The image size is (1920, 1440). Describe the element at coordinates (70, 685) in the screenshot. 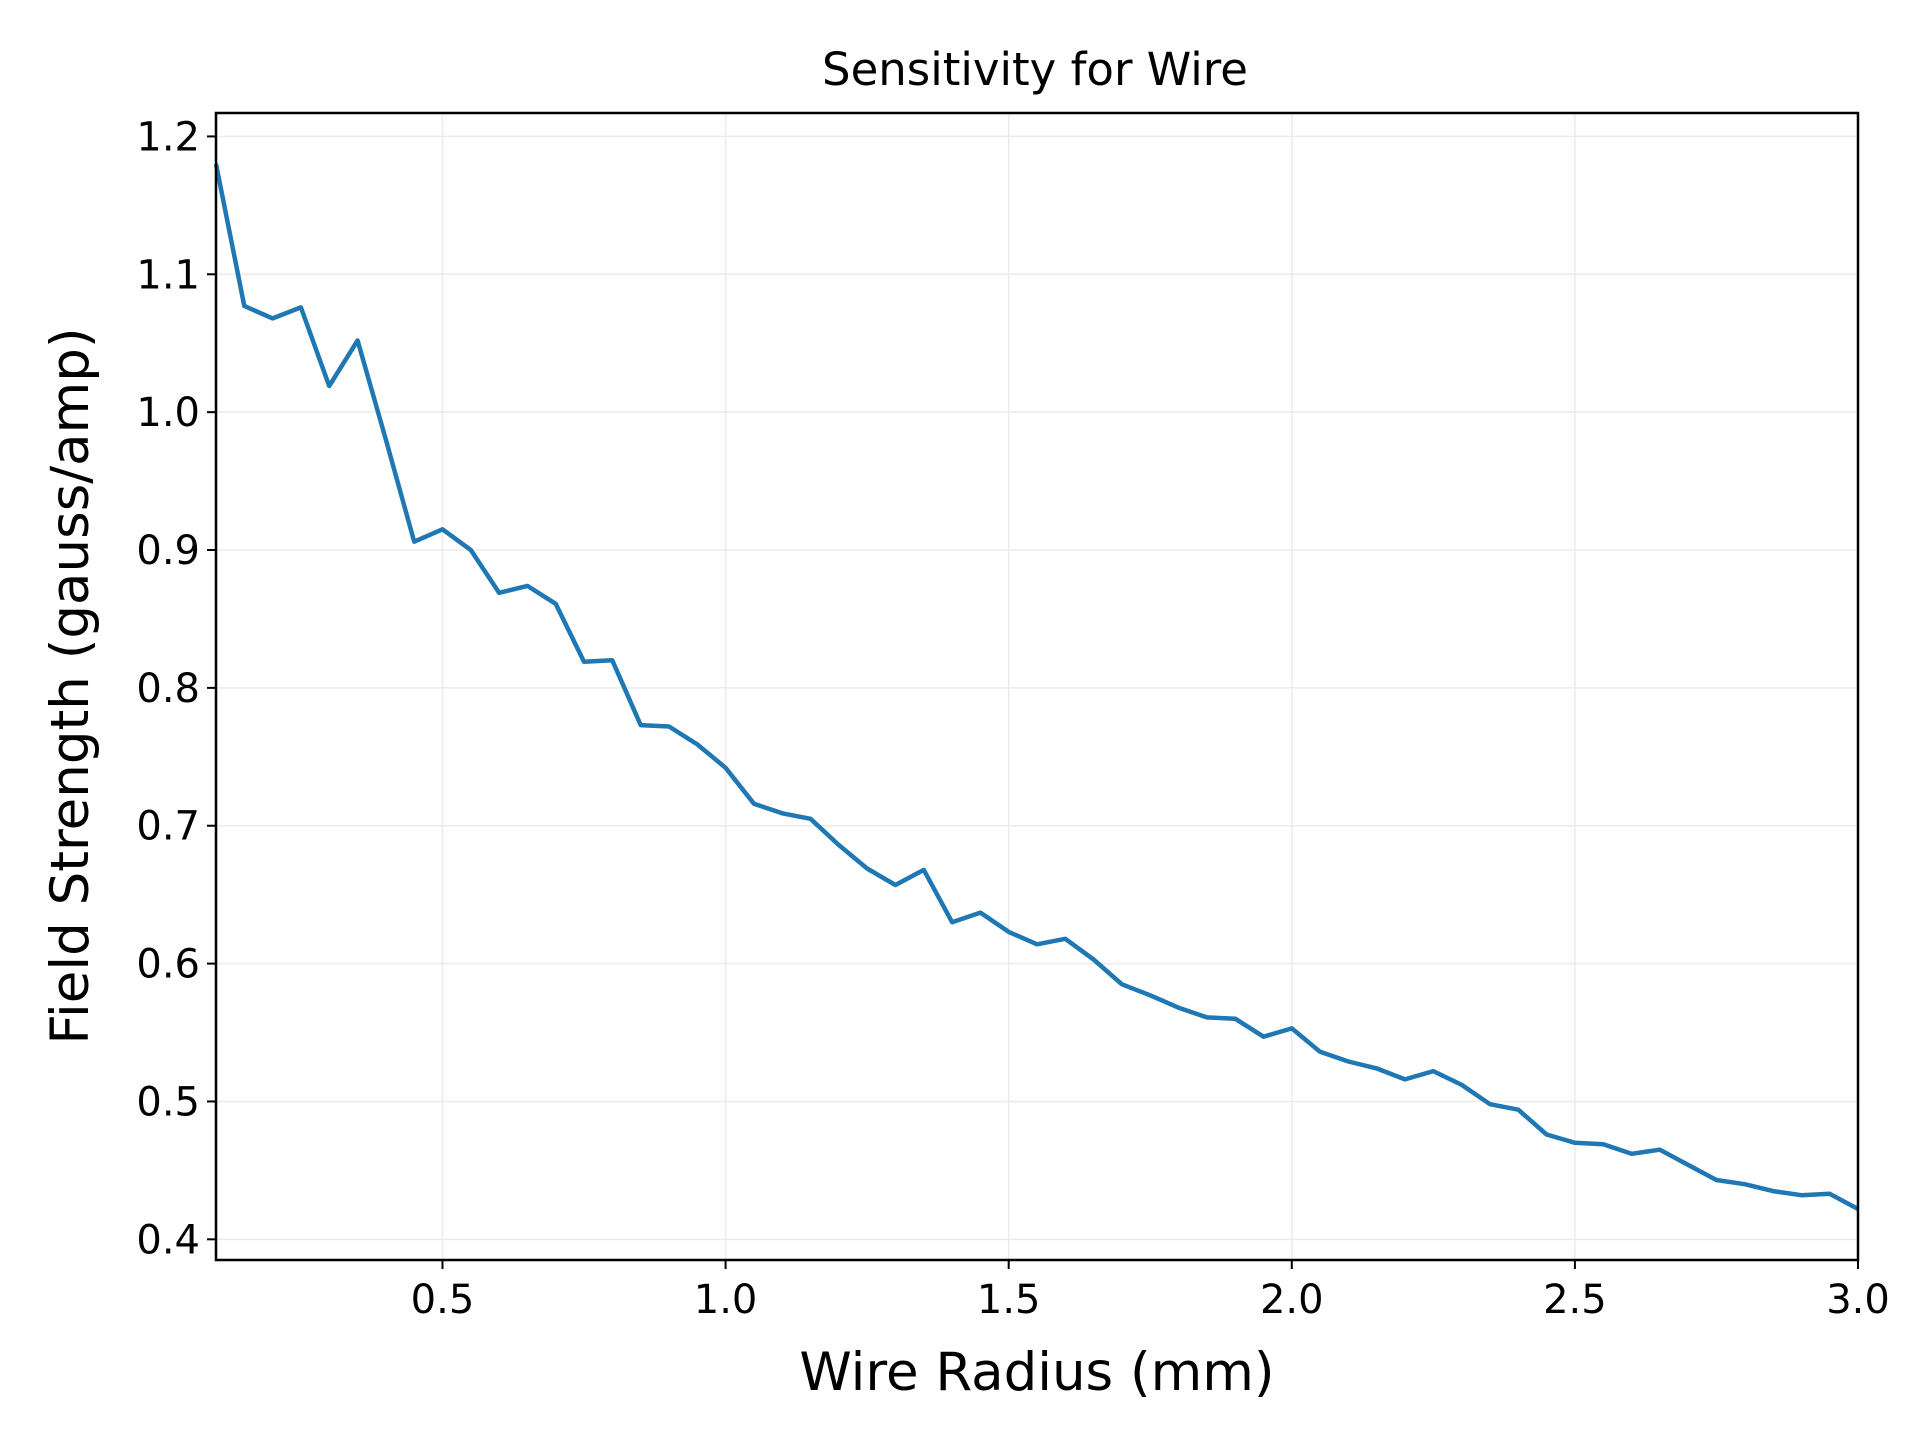

I see `y-axis-label: Field Strength (gauss/amp)` at that location.